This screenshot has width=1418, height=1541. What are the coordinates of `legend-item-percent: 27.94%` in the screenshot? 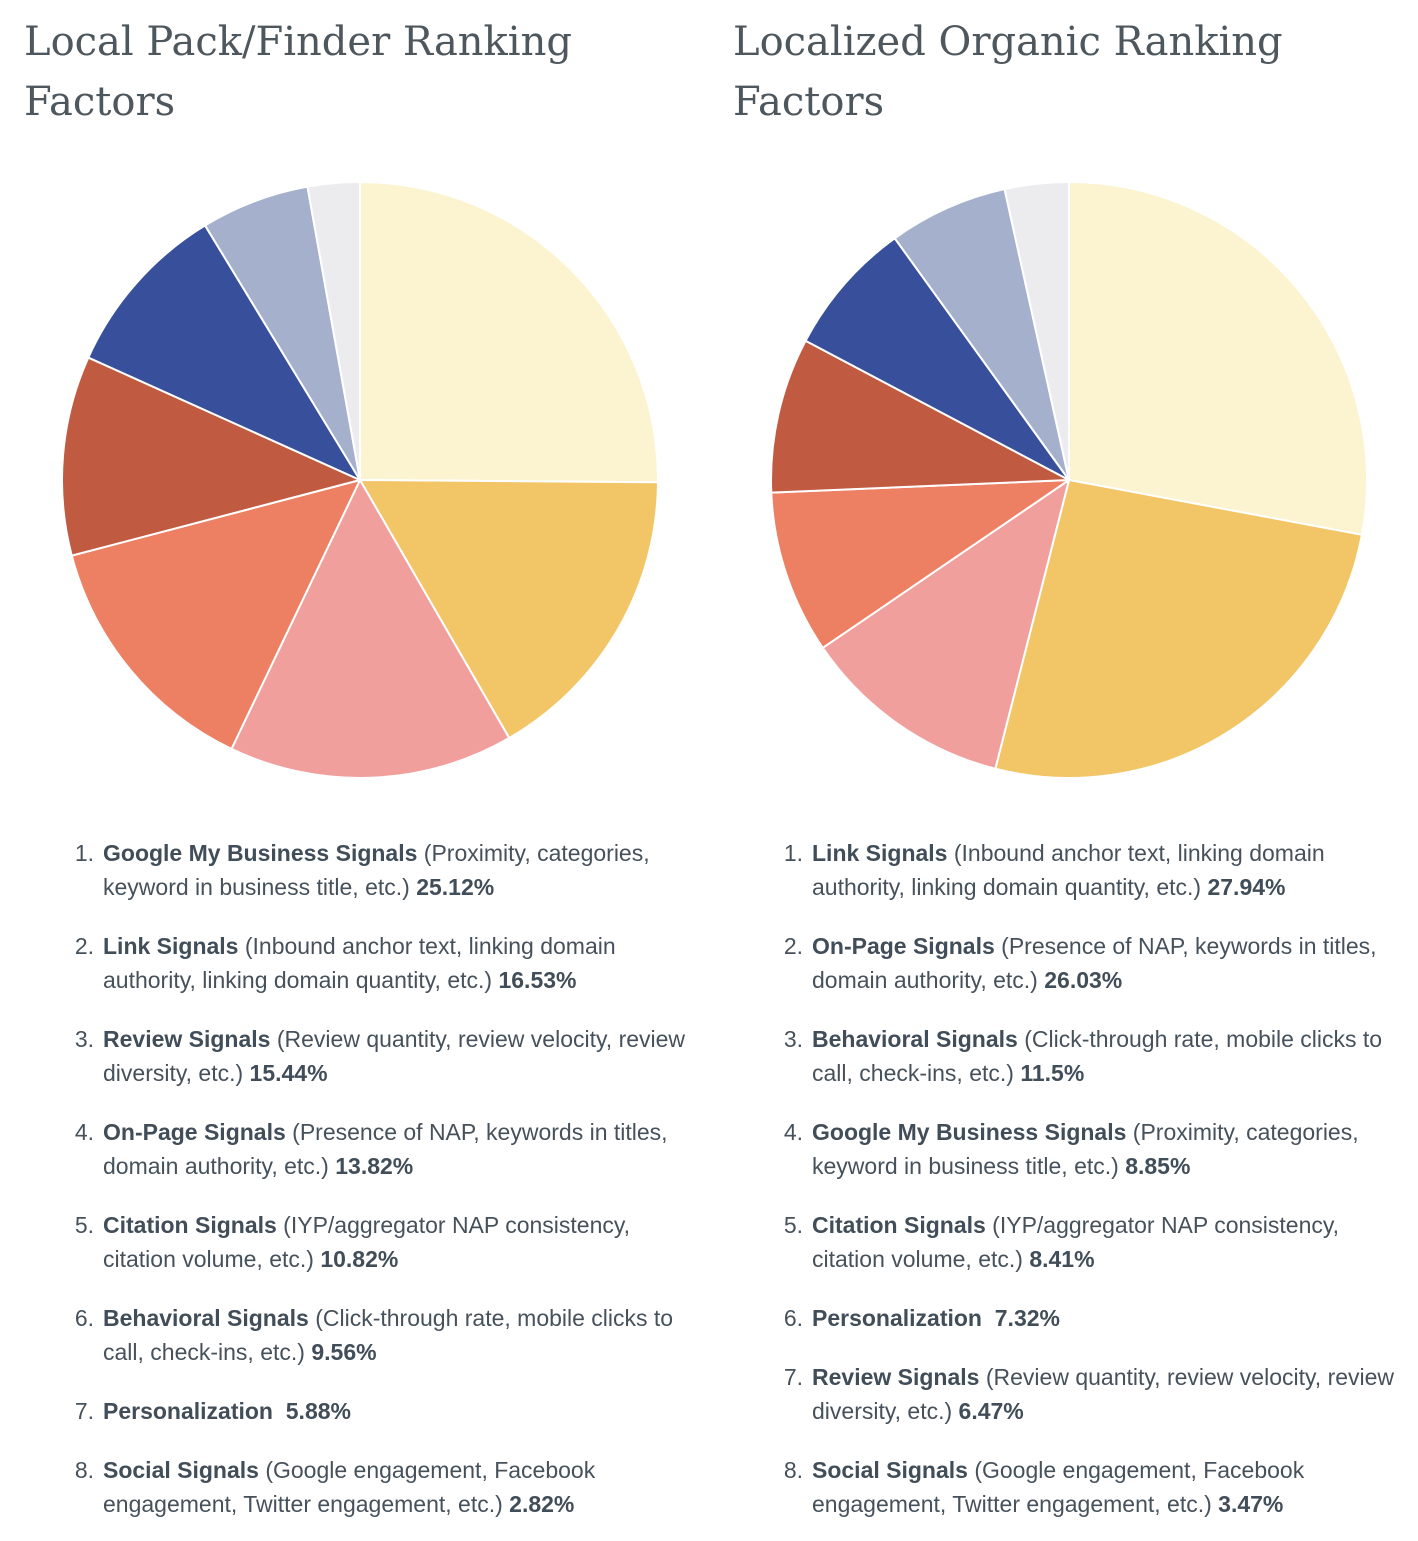 It's located at (1246, 887).